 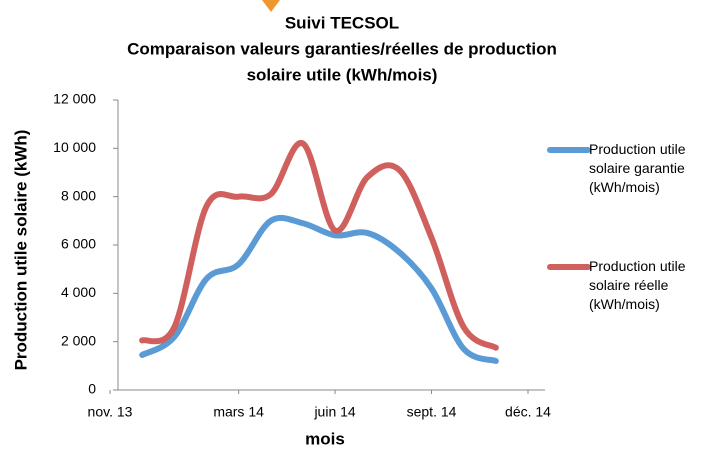 What do you see at coordinates (78, 244) in the screenshot?
I see `y-tick-label: 6 000` at bounding box center [78, 244].